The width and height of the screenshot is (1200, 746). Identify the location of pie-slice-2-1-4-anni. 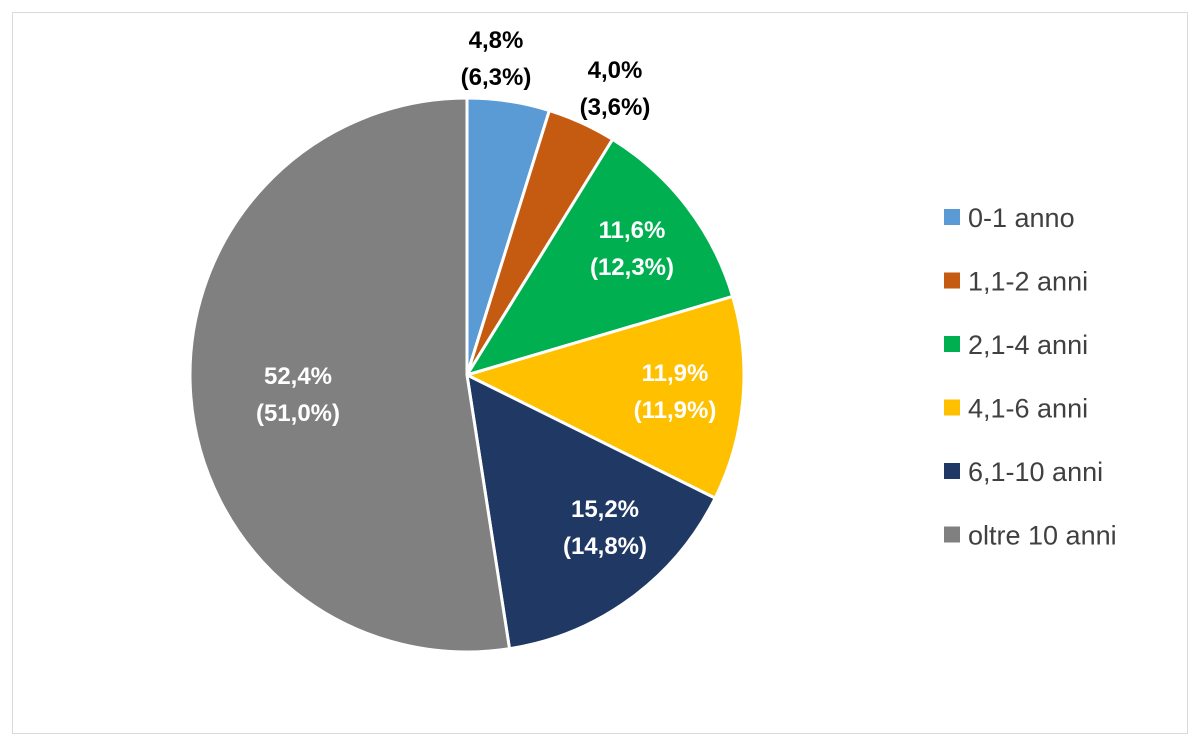
(600, 257).